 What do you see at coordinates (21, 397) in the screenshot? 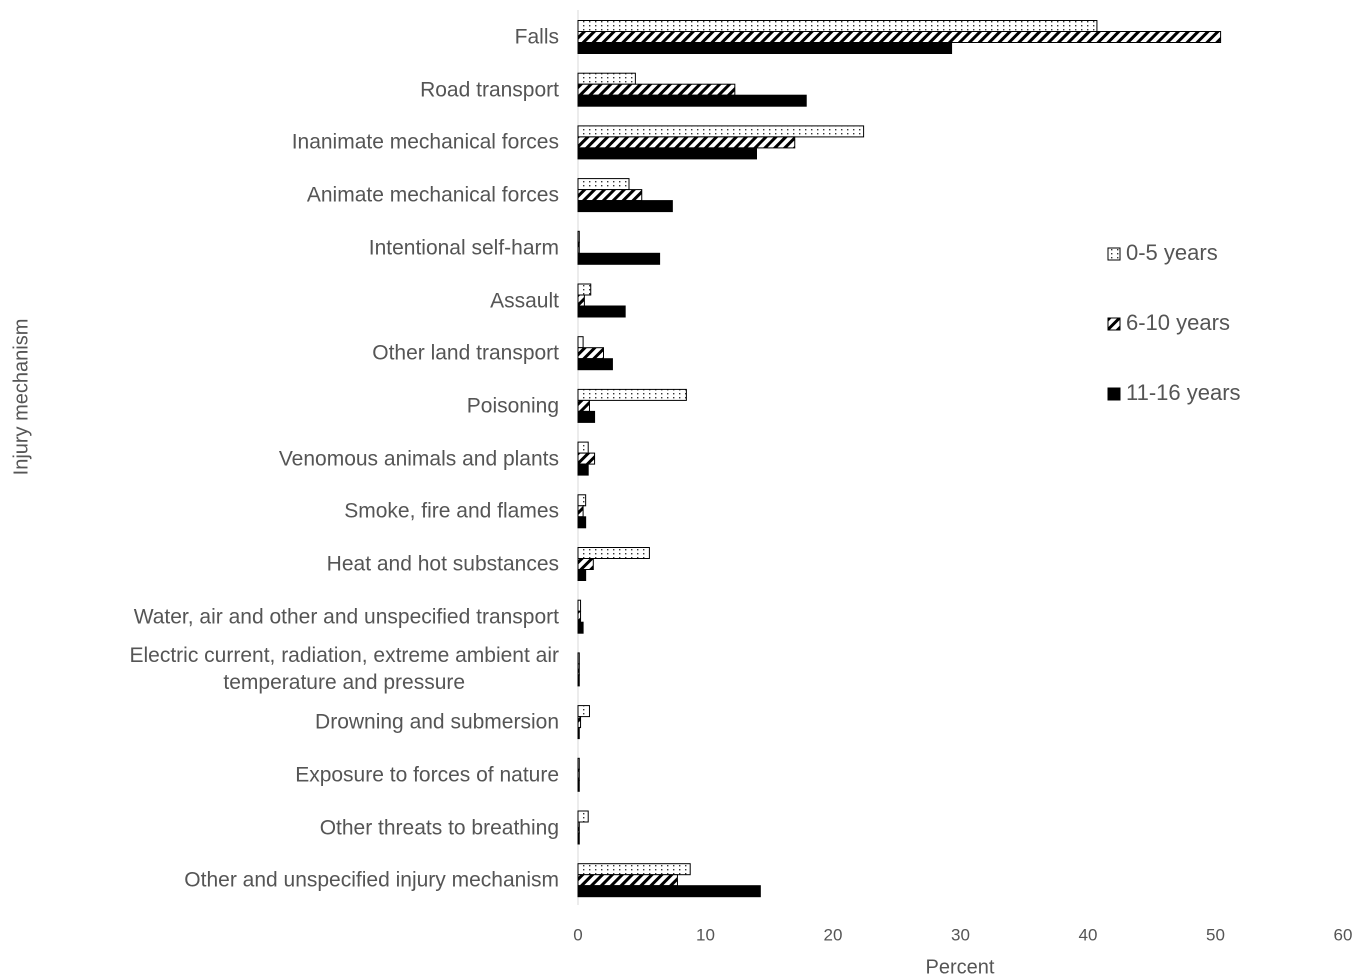
I see `y-axis-title: Injury mechanism` at bounding box center [21, 397].